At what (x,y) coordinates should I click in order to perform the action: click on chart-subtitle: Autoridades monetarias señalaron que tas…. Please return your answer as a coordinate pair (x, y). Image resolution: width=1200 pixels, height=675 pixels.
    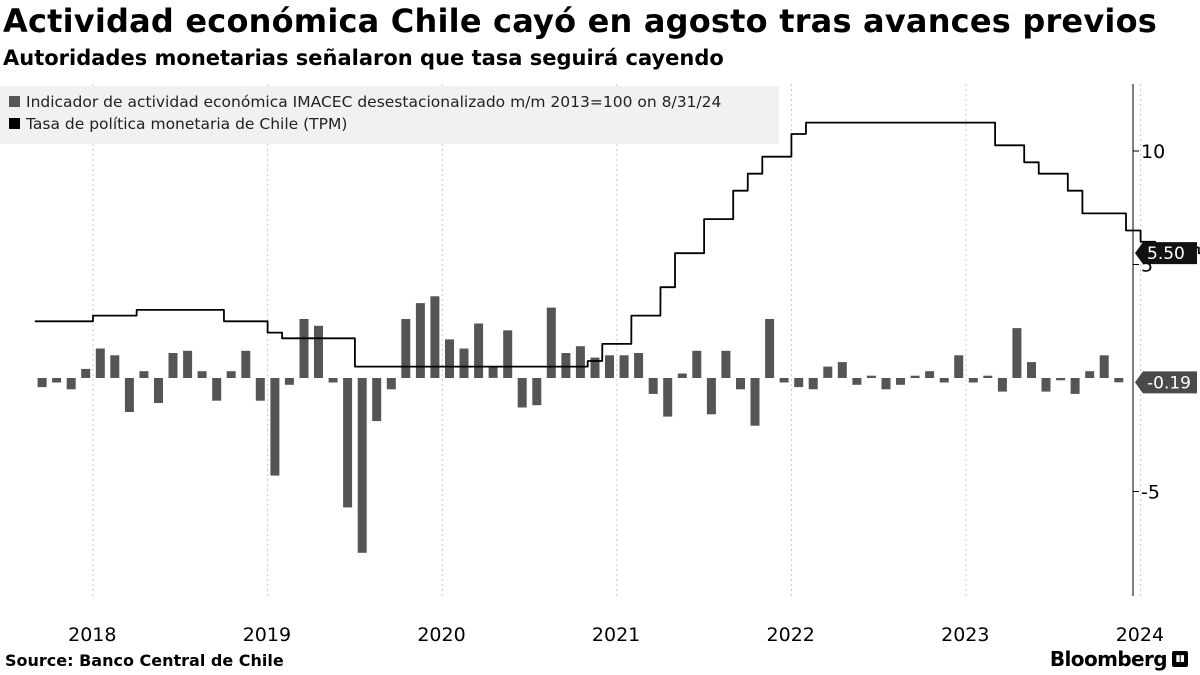
    Looking at the image, I should click on (363, 58).